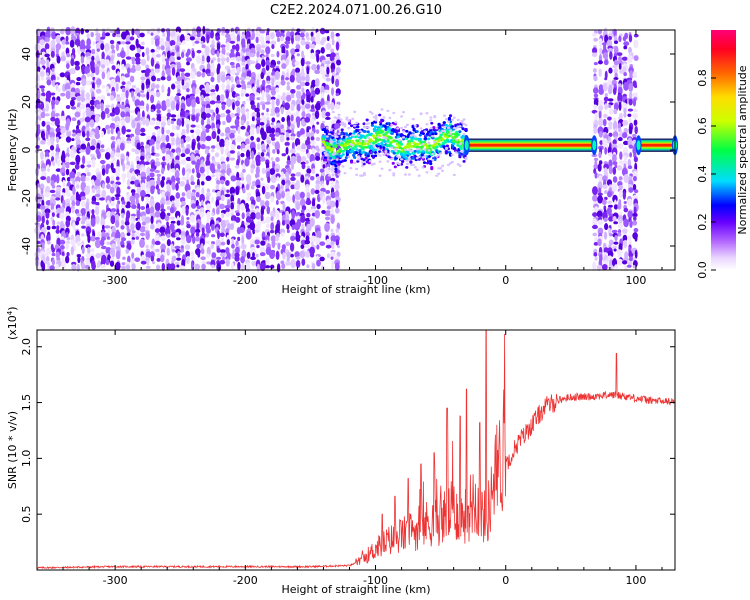 The image size is (750, 600). Describe the element at coordinates (635, 280) in the screenshot. I see `spectrogram-x-tick-label: 100` at that location.